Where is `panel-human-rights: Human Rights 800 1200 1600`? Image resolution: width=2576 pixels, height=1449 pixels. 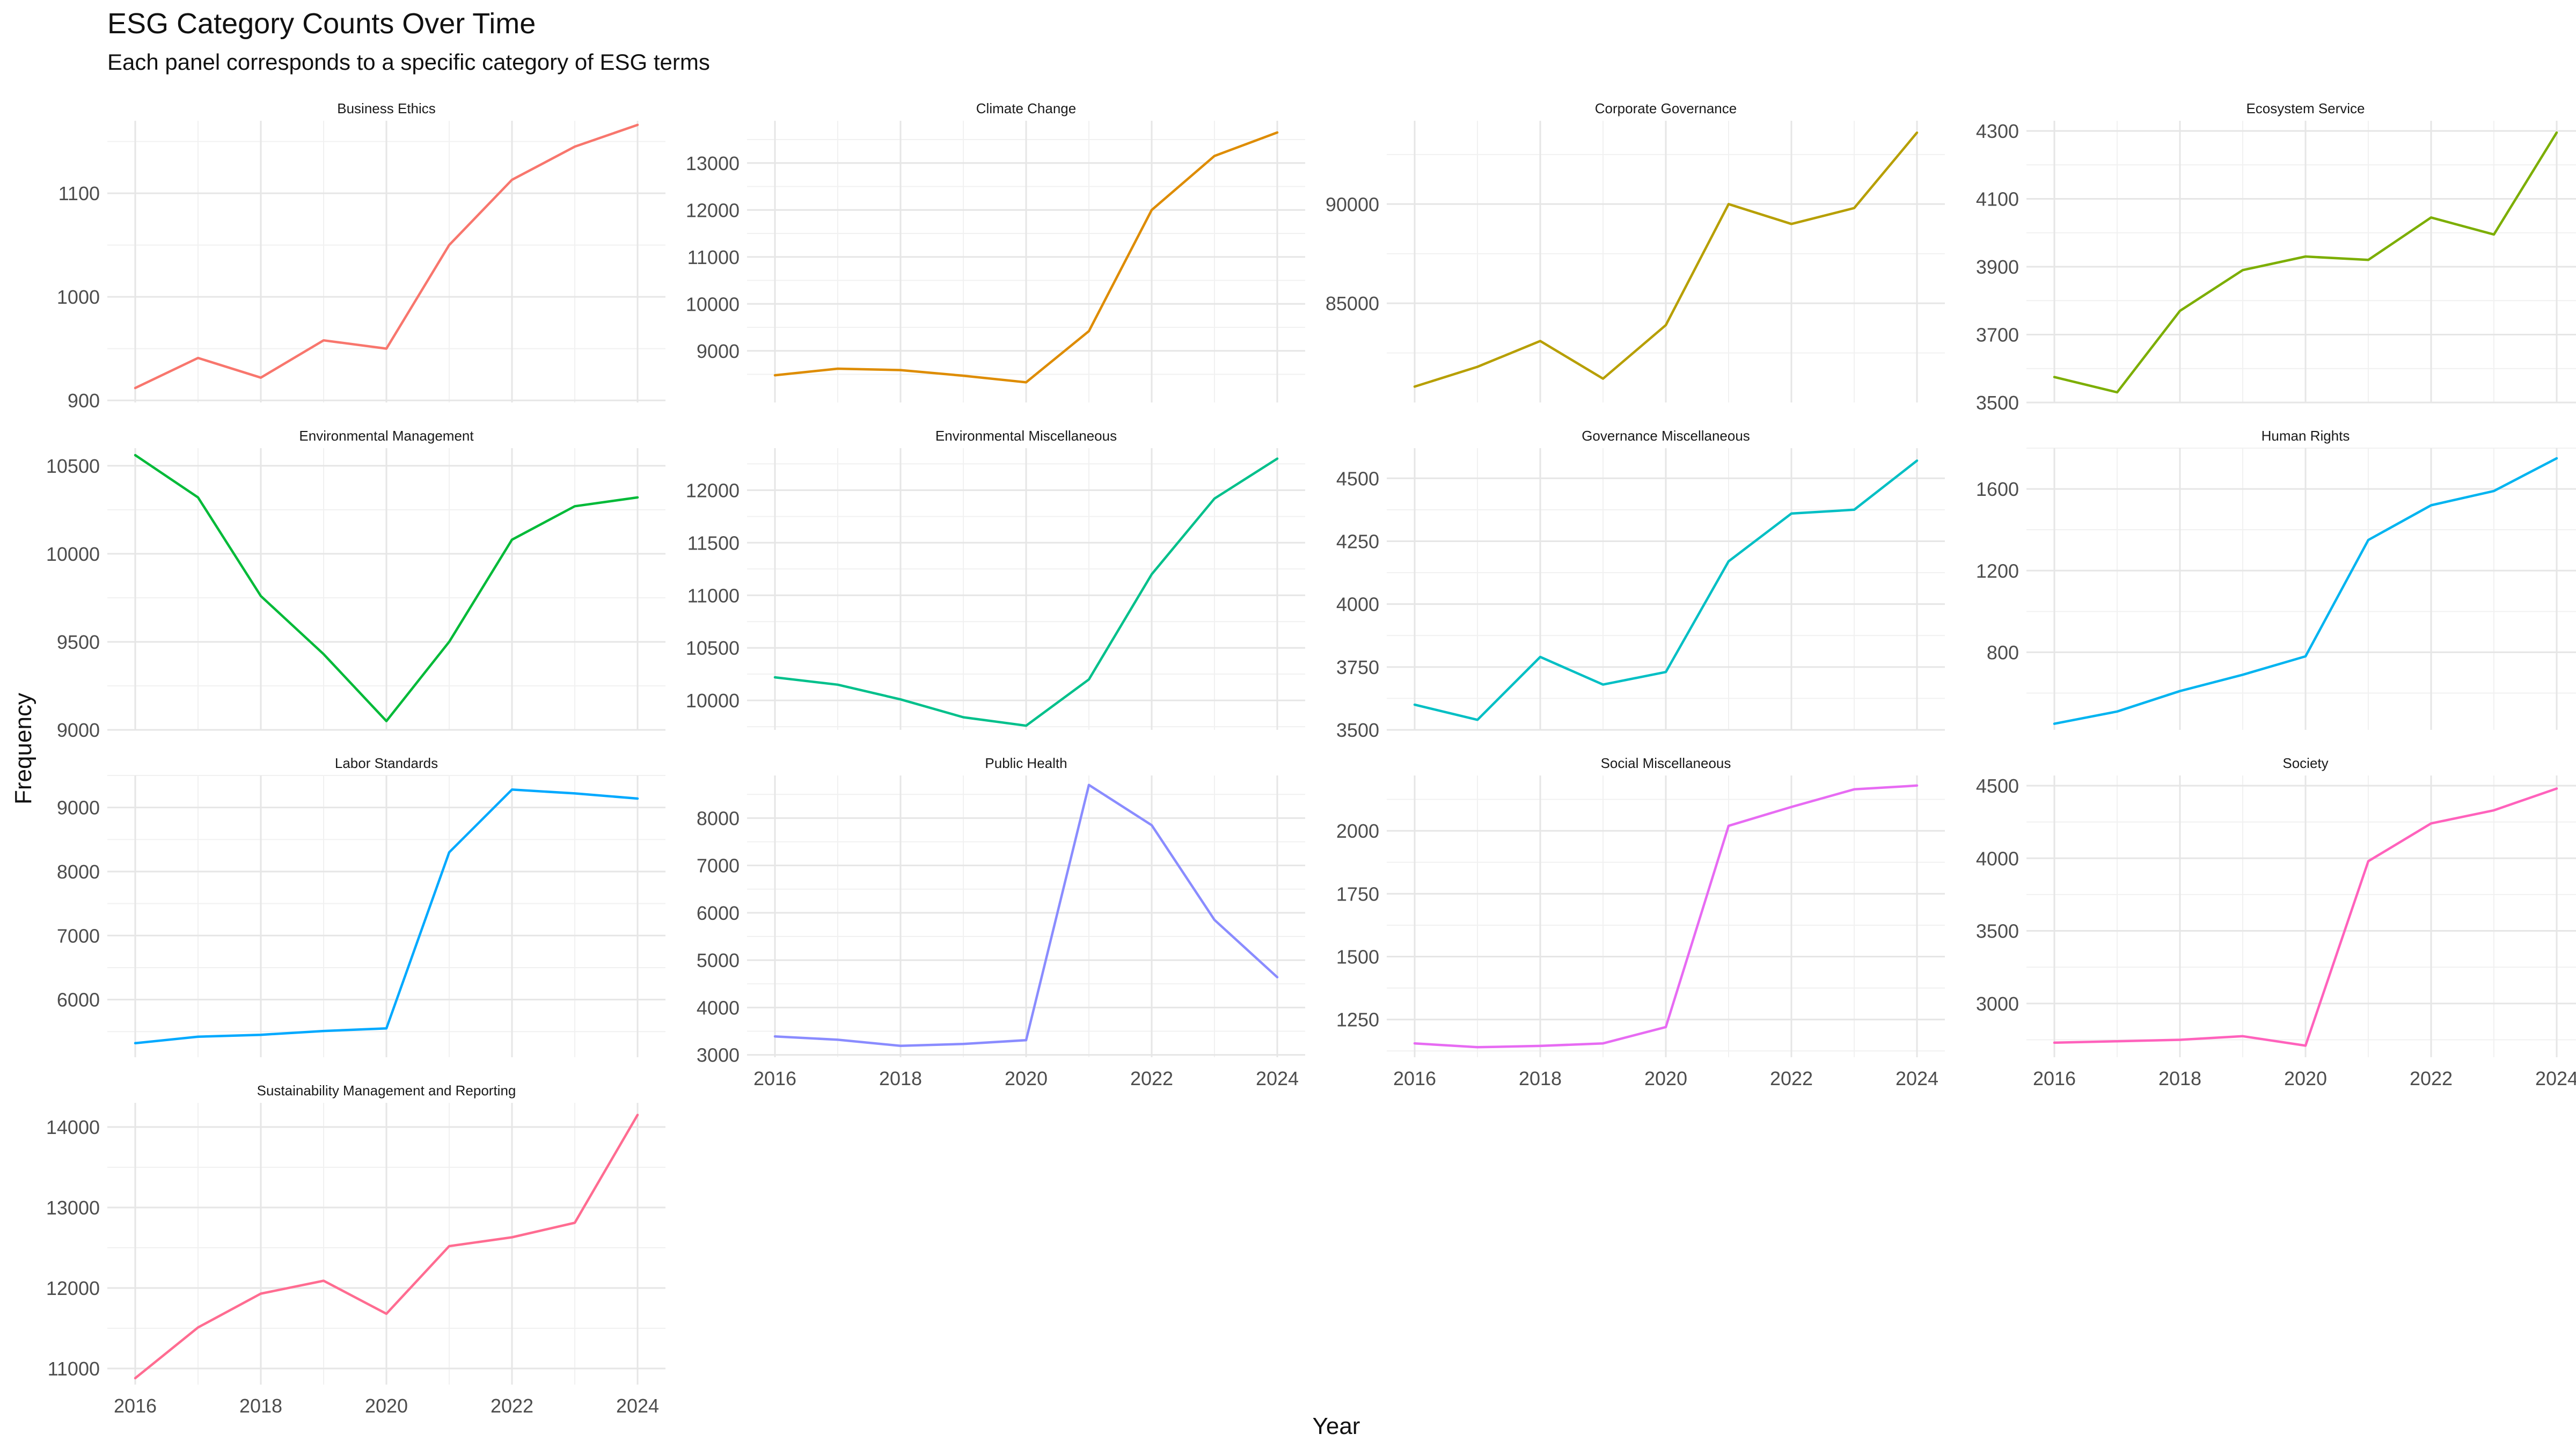 panel-human-rights: Human Rights 800 1200 1600 is located at coordinates (2276, 579).